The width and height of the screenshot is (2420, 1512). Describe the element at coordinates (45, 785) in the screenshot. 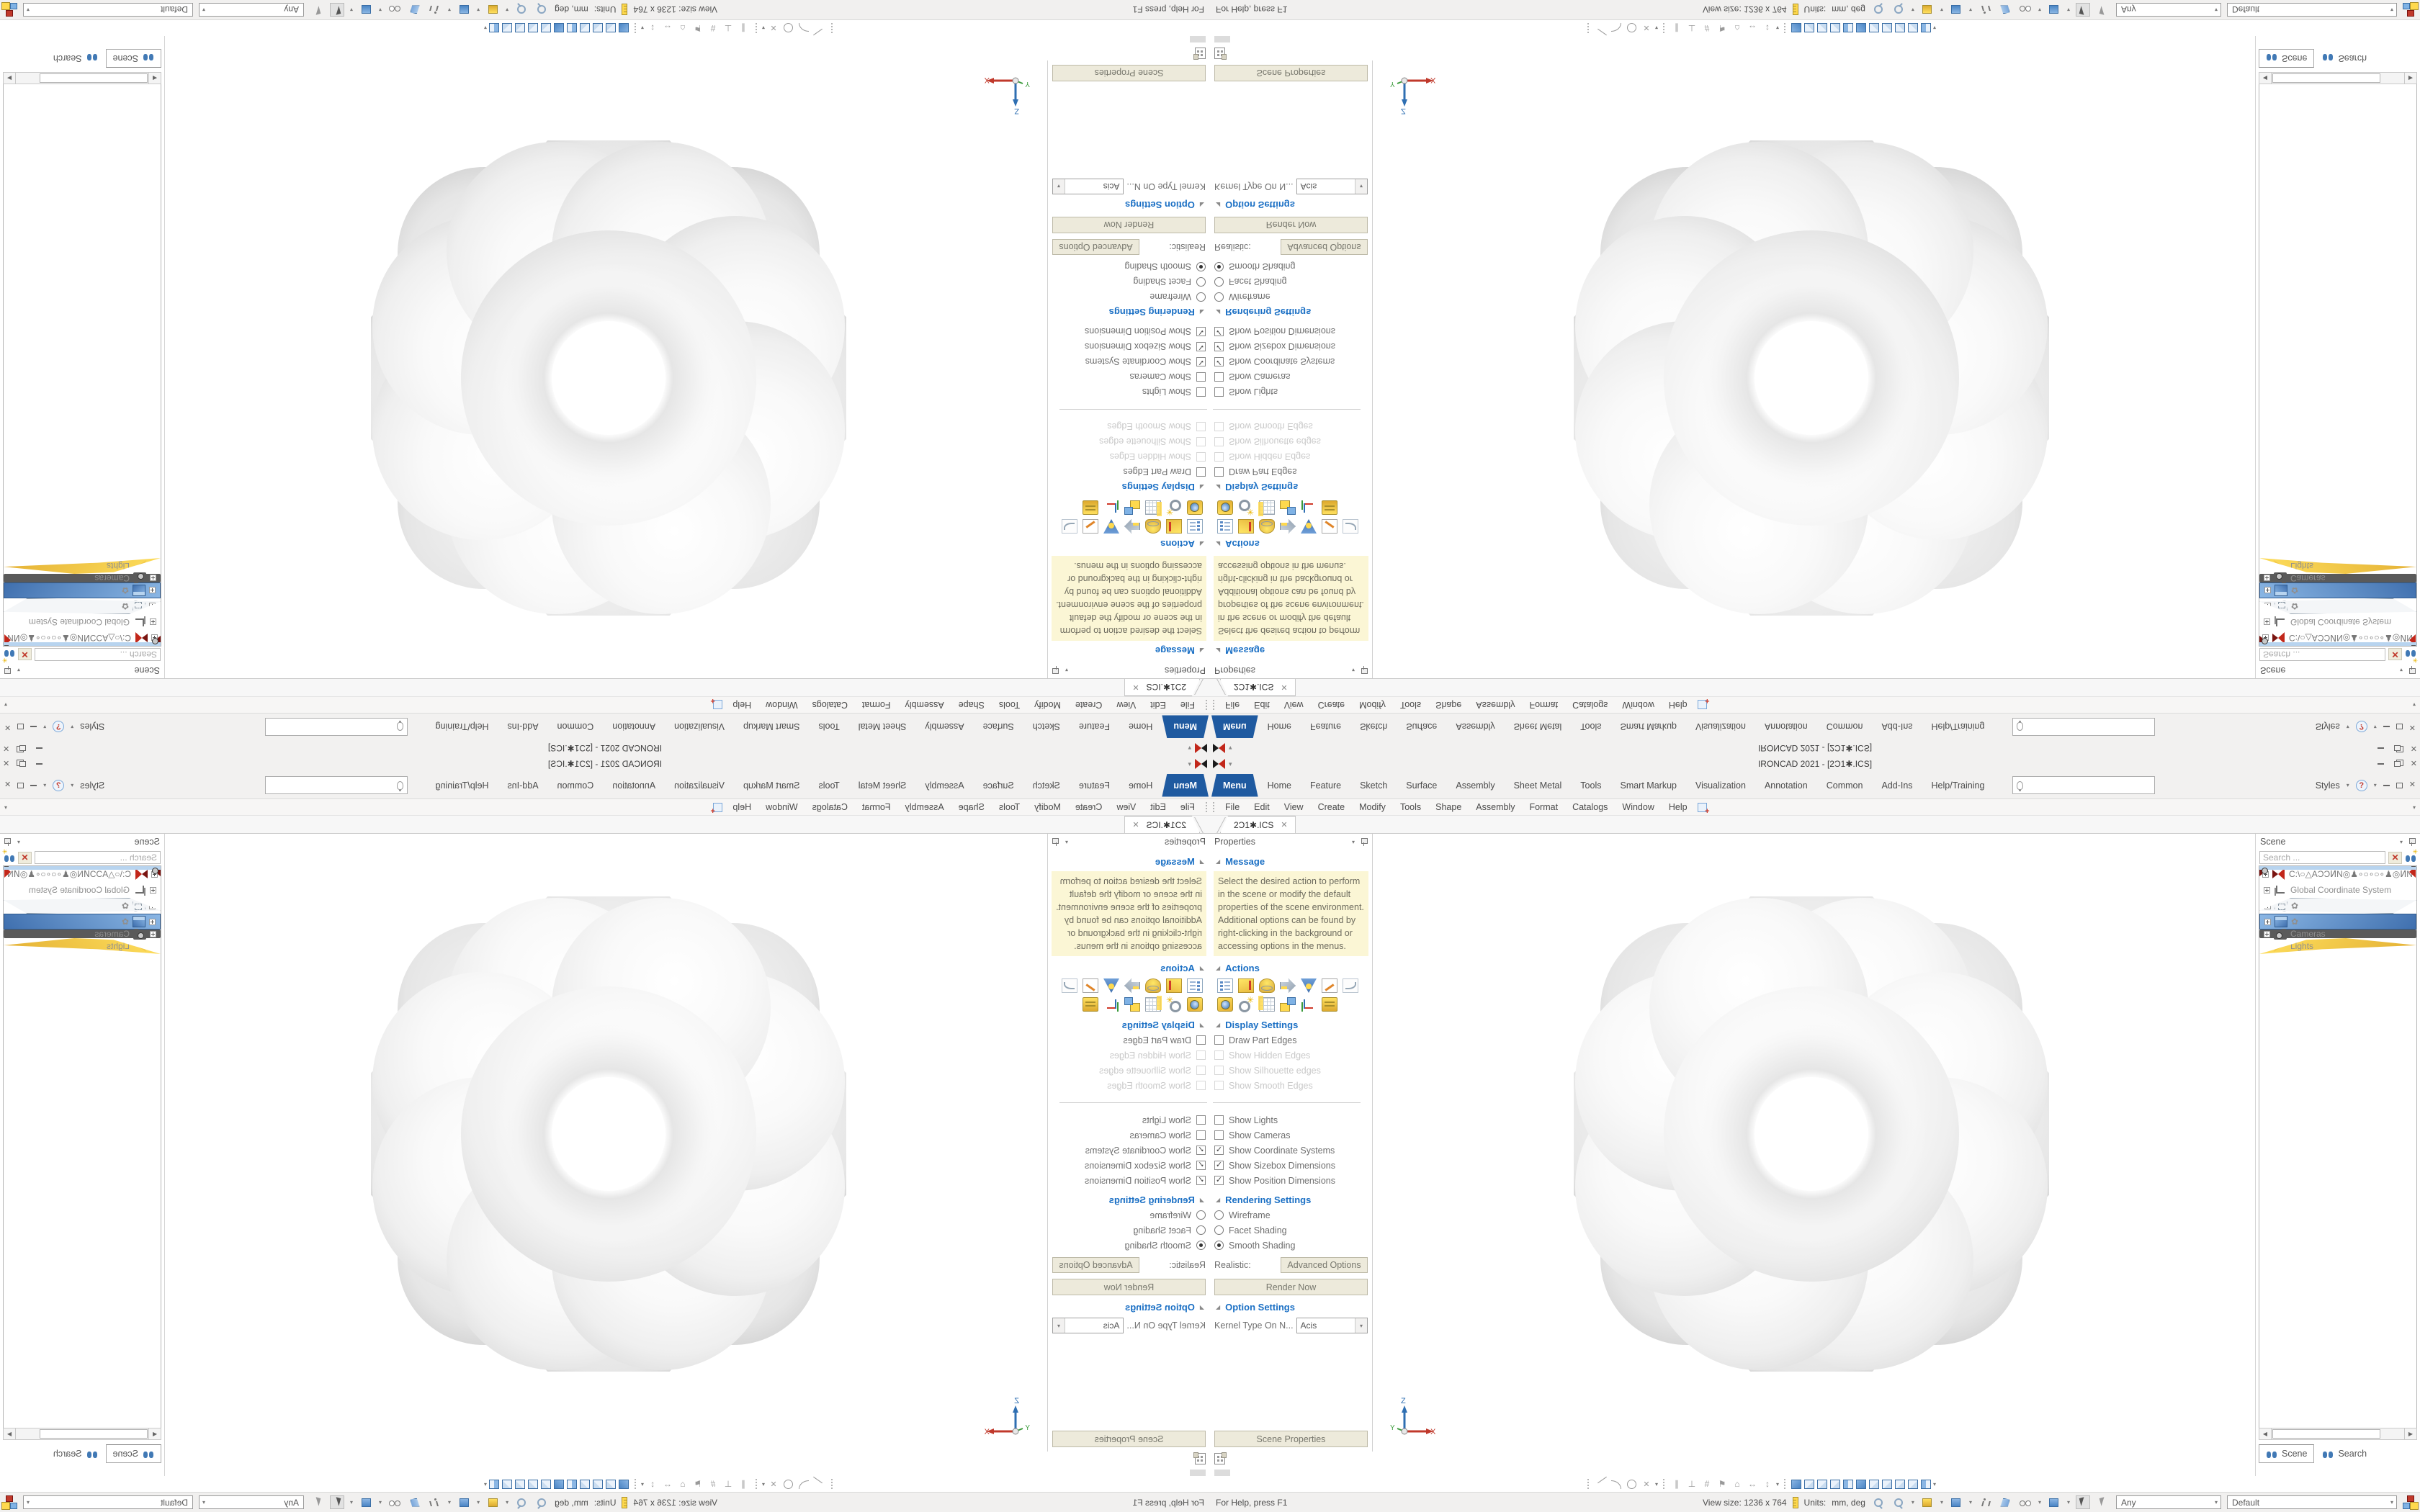

I see `help-chevron-icon: ▾` at that location.